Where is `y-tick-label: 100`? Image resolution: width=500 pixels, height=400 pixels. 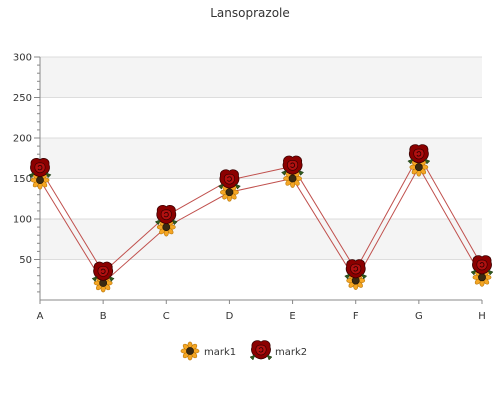 y-tick-label: 100 is located at coordinates (22, 220).